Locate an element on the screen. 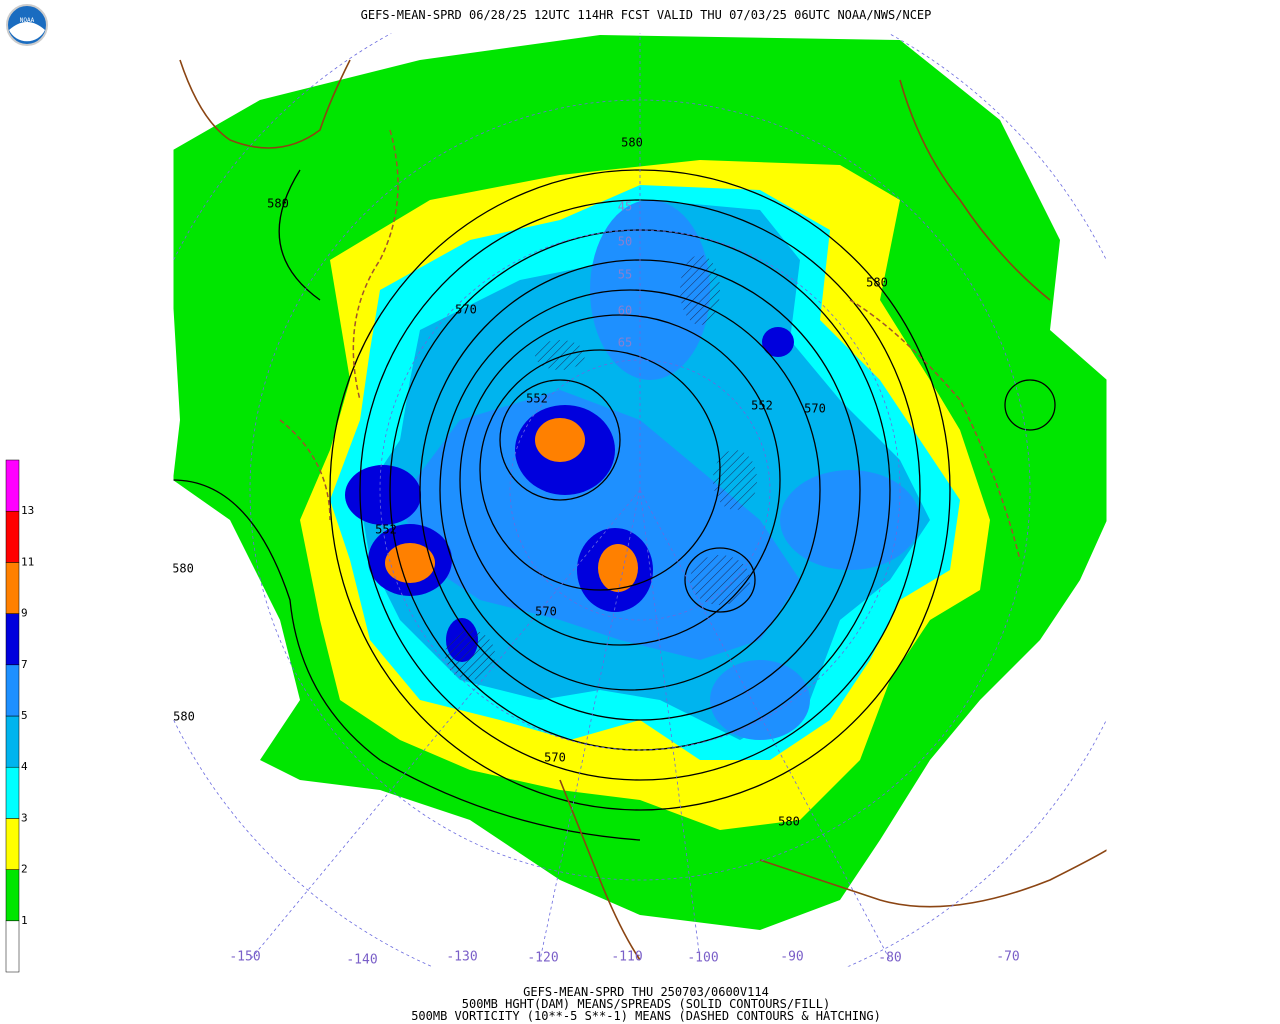 The width and height of the screenshot is (1280, 1024). colorbar-label: 1 is located at coordinates (24, 920).